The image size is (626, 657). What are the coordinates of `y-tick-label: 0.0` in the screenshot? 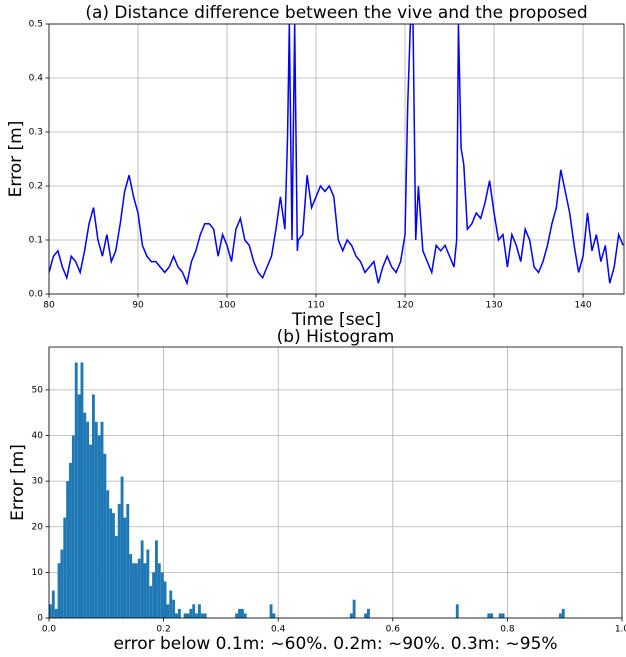 It's located at (36, 295).